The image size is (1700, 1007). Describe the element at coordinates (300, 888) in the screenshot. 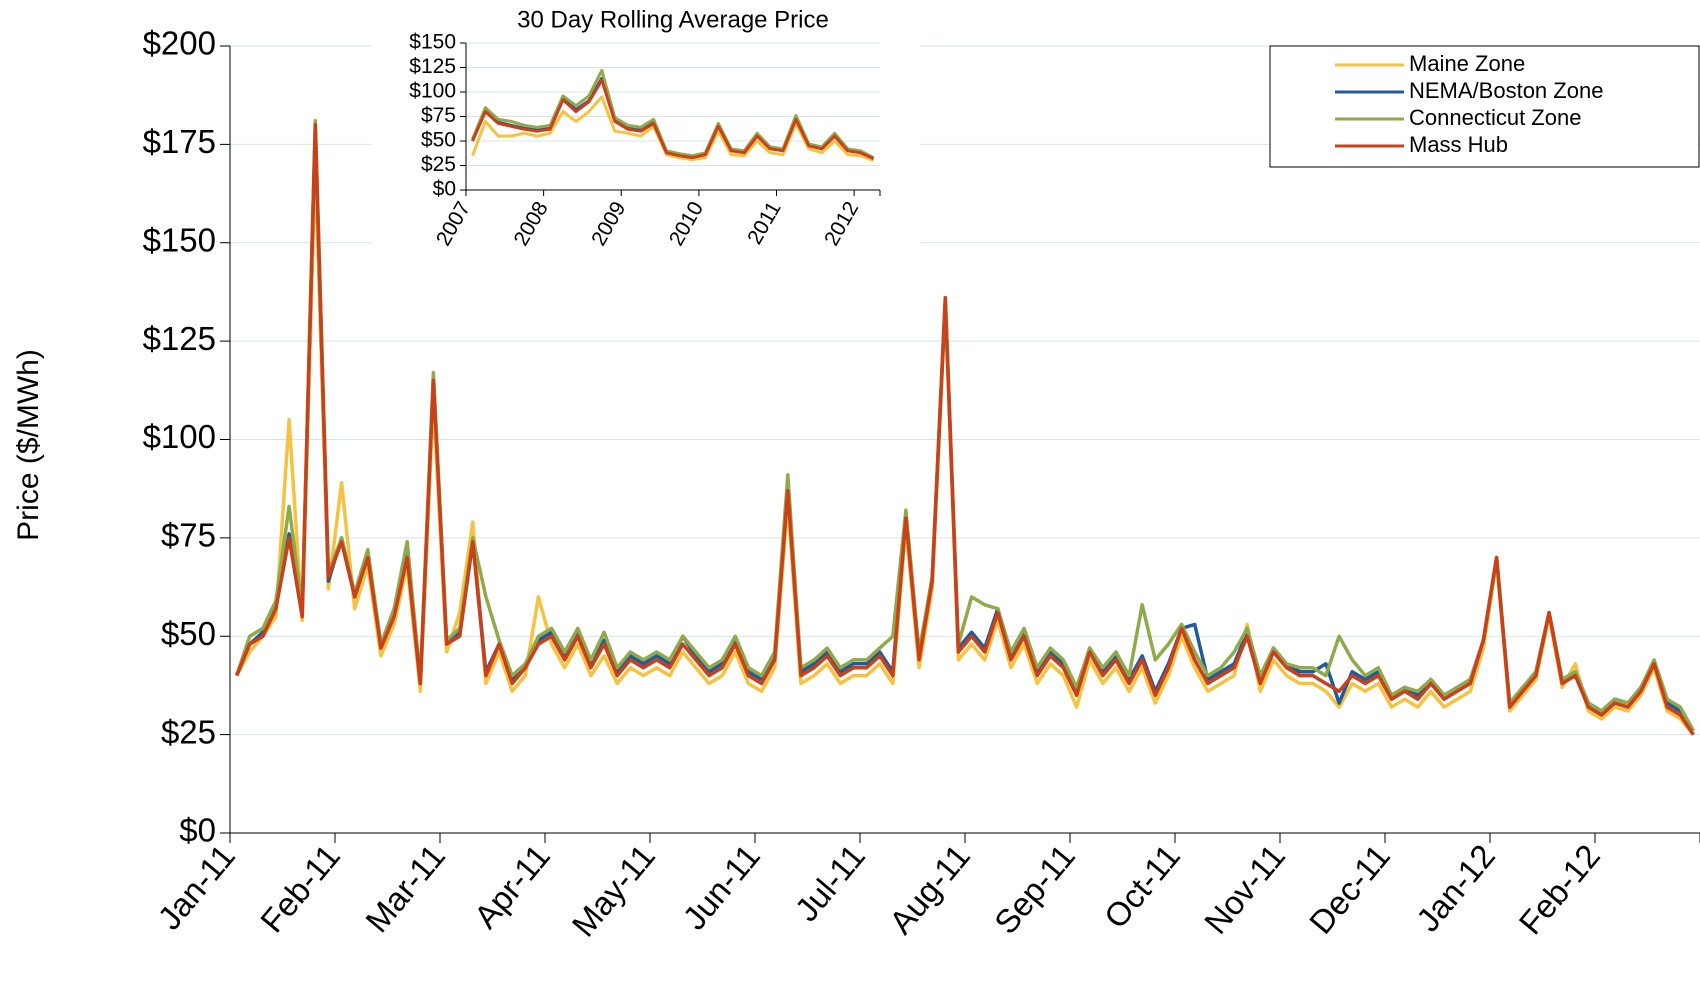

I see `x-tick-label: Feb-11` at that location.